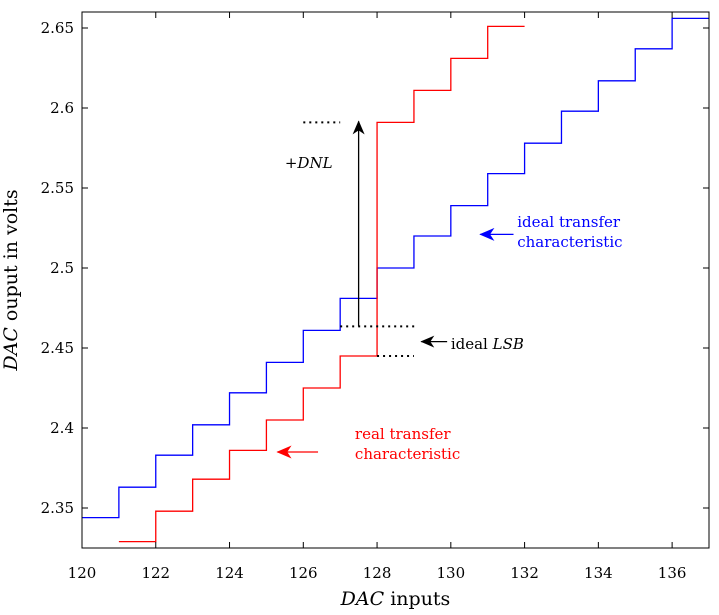 The height and width of the screenshot is (615, 719). I want to click on x-tick-label: 136, so click(672, 573).